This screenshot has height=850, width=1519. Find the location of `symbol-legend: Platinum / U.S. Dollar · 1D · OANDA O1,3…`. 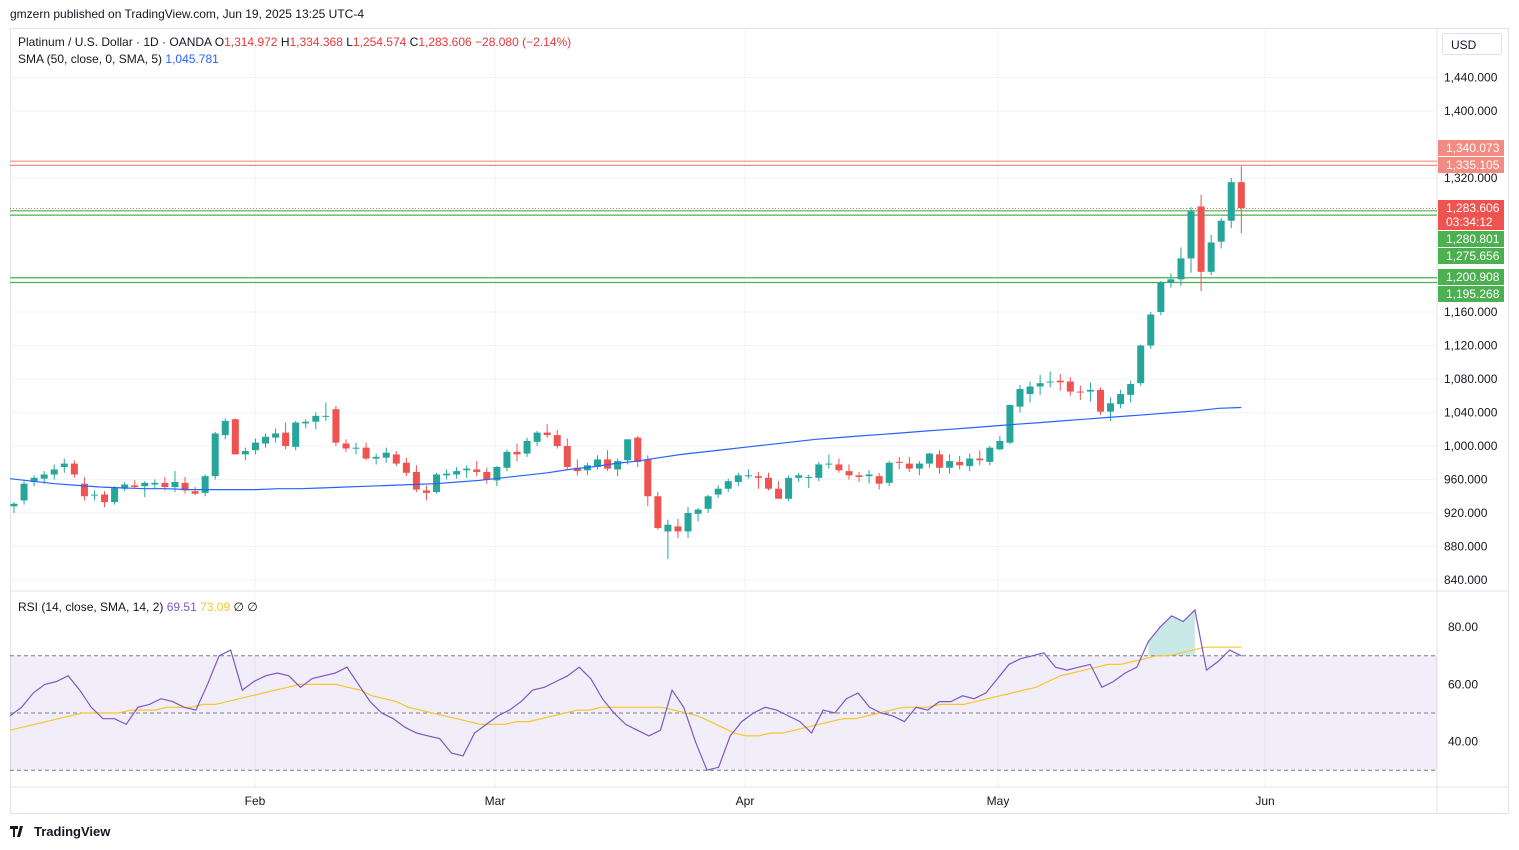

symbol-legend: Platinum / U.S. Dollar · 1D · OANDA O1,3… is located at coordinates (294, 42).